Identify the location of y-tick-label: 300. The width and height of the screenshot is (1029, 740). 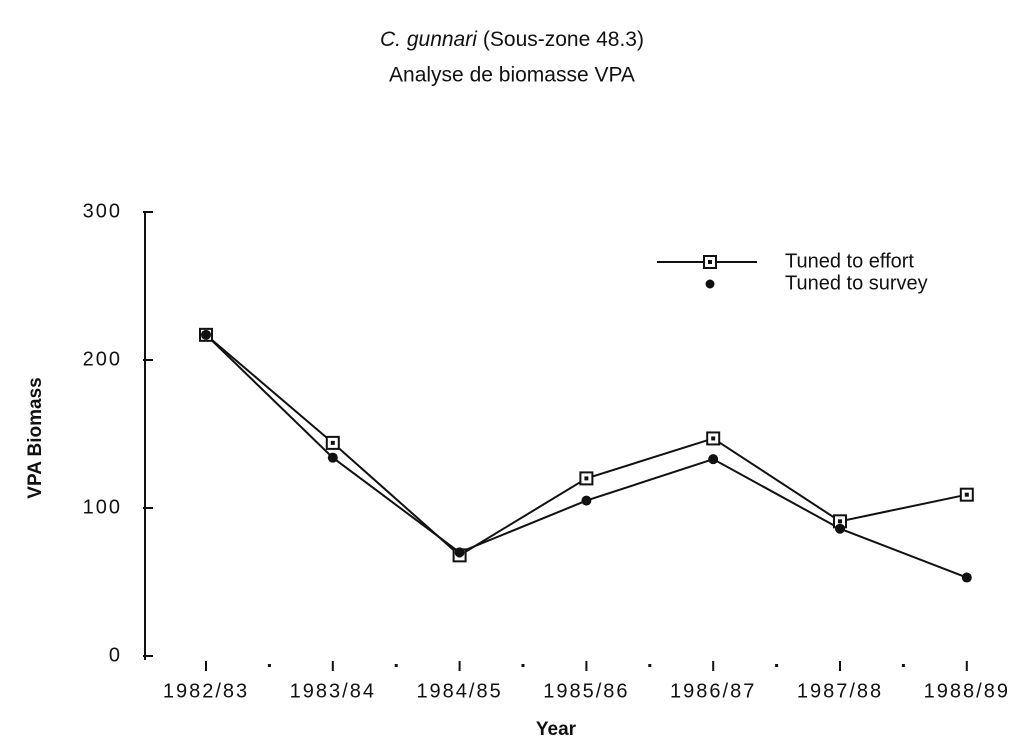
(102, 211).